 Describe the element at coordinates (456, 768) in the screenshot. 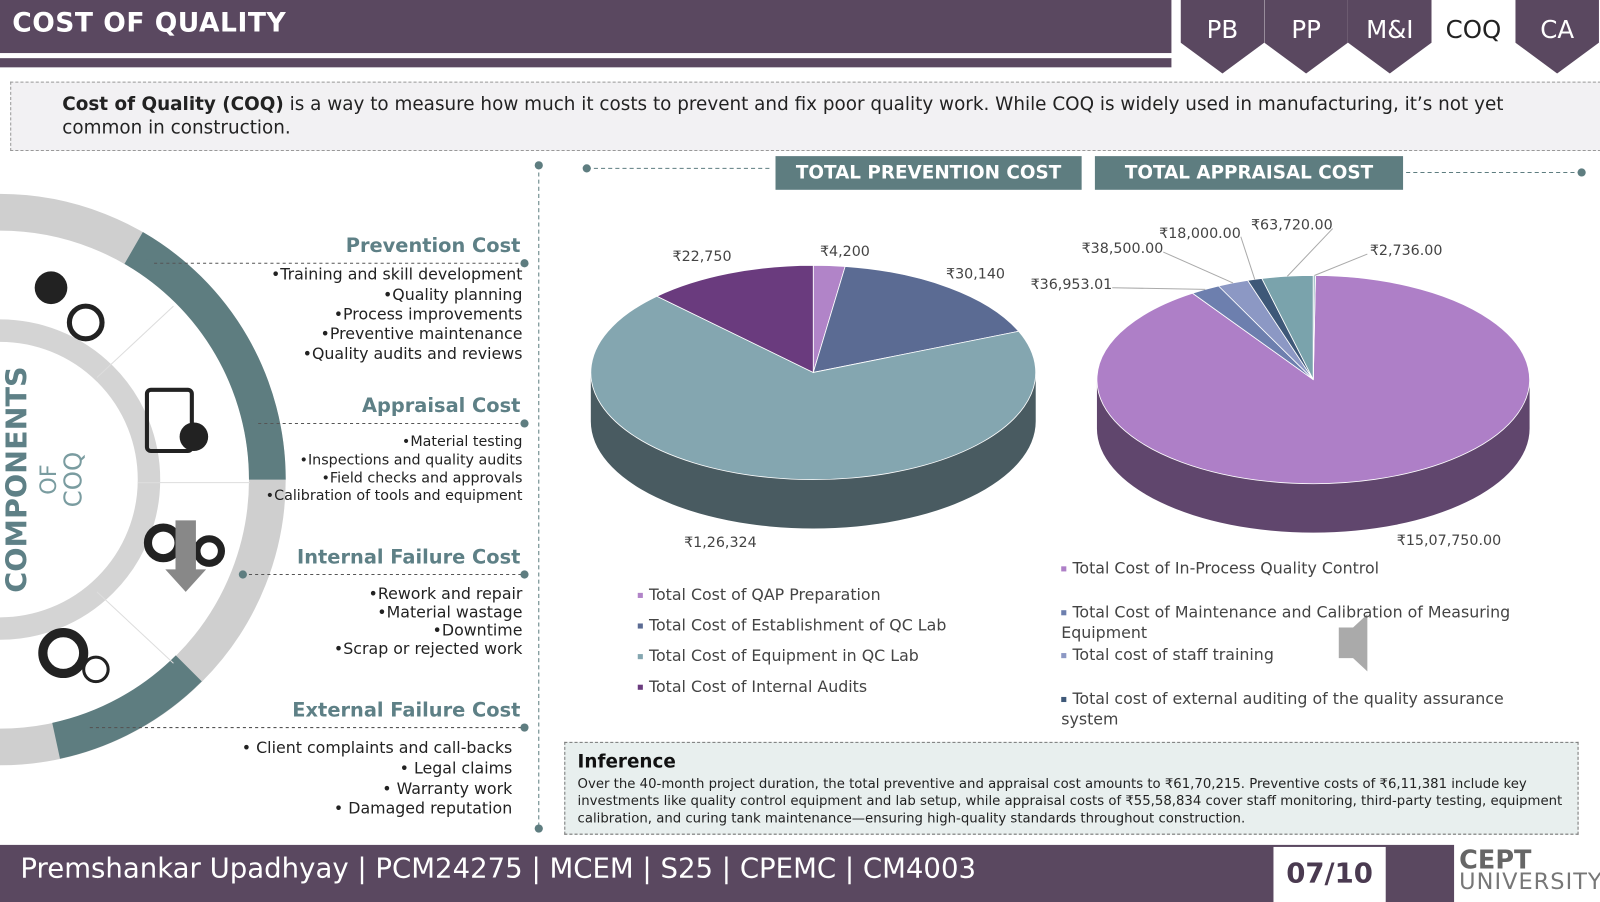

I see `bullet: • Legal claims` at that location.